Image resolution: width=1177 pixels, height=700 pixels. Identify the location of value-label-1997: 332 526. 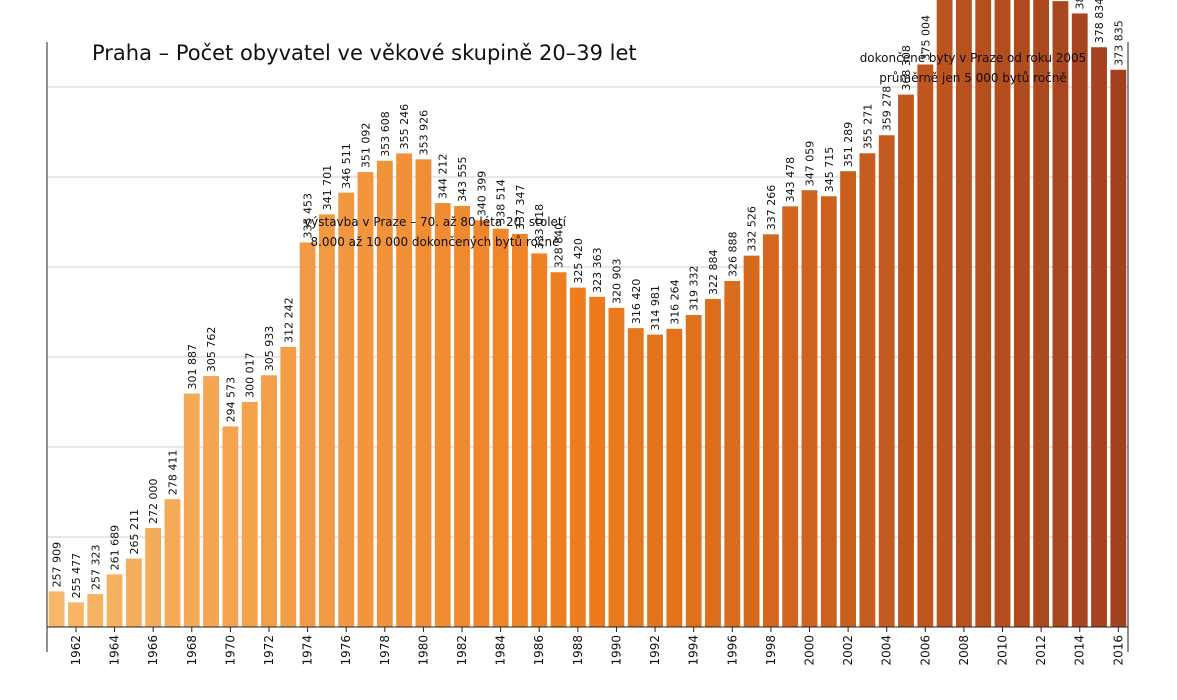
(752, 229).